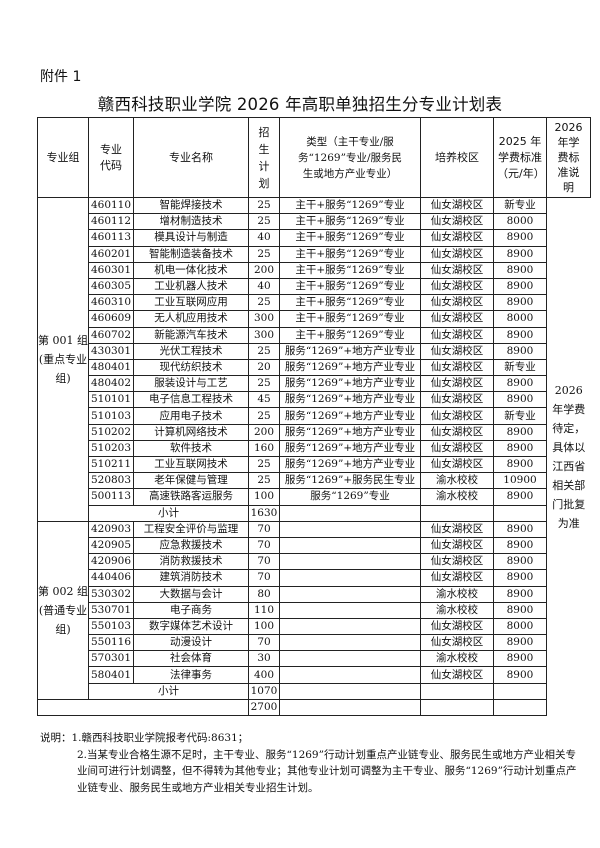  What do you see at coordinates (457, 610) in the screenshot?
I see `campus: 渝水校校` at bounding box center [457, 610].